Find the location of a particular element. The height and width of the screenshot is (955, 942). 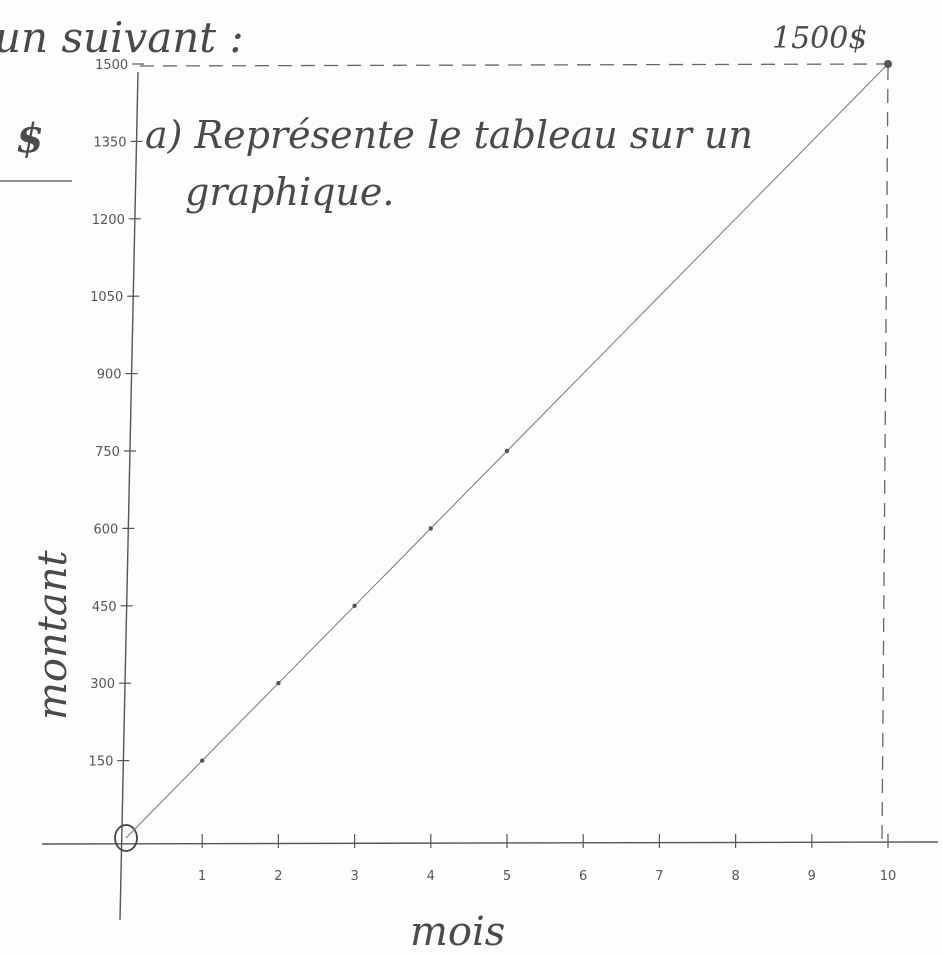

x-tick-label: 4 is located at coordinates (431, 876).